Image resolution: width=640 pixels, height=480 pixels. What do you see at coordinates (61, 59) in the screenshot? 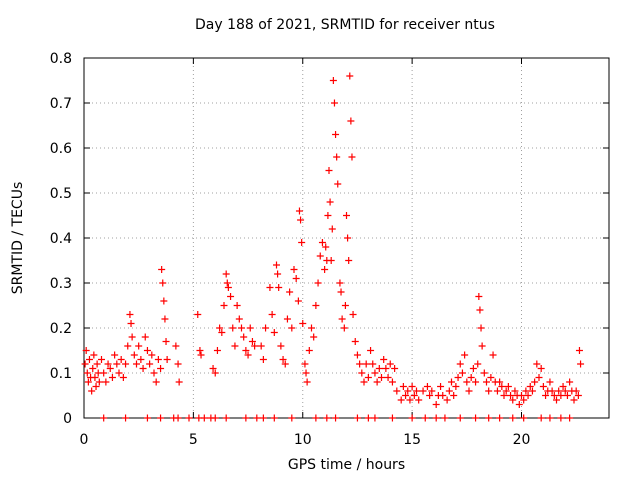
I see `y-tick-label: 0.8` at bounding box center [61, 59].